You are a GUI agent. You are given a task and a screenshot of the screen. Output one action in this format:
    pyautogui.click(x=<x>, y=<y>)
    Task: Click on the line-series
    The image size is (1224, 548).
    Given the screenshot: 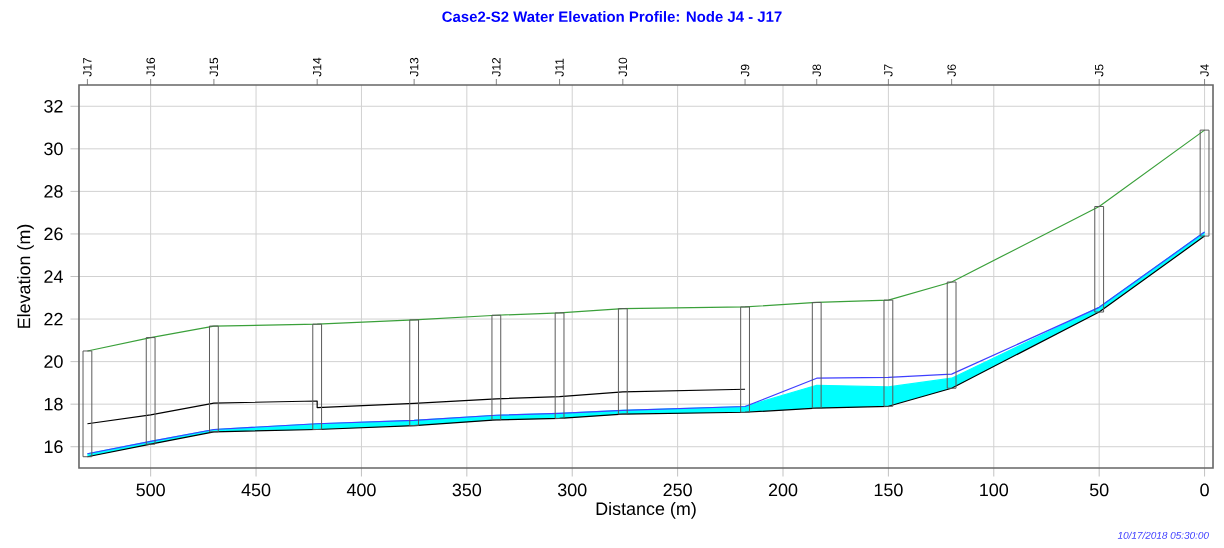 What is the action you would take?
    pyautogui.click(x=416, y=406)
    